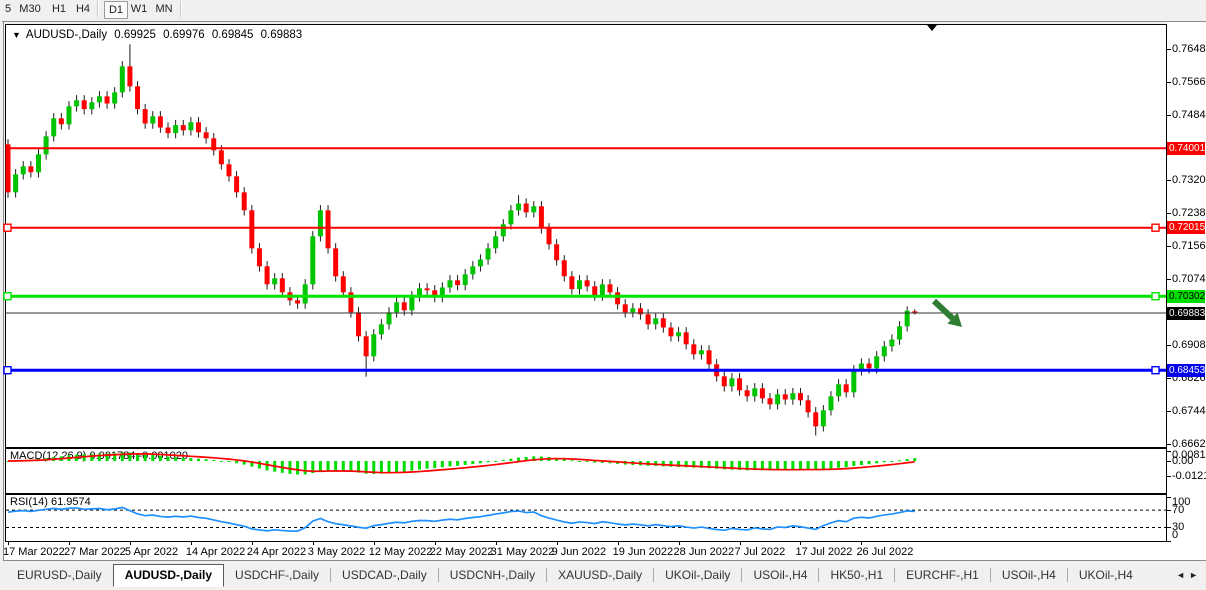  I want to click on window-border-bottom, so click(604, 560).